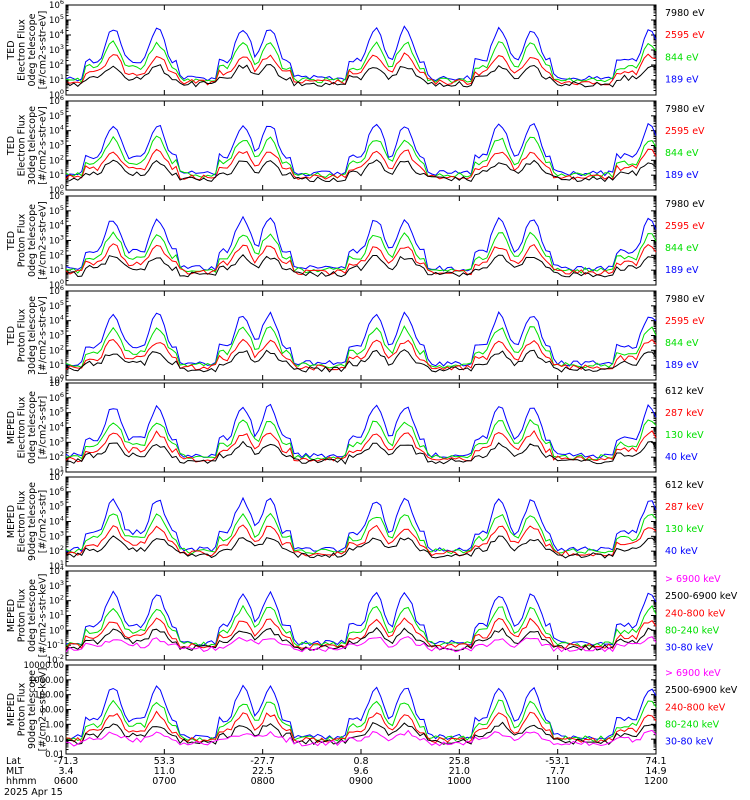 Image resolution: width=750 pixels, height=800 pixels. I want to click on x-tick-label-lat: 25.8, so click(459, 761).